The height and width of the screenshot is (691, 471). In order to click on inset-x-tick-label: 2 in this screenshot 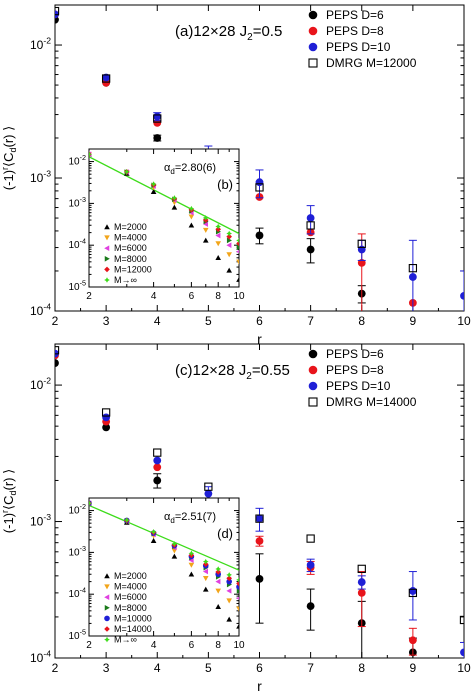, I will do `click(89, 296)`.